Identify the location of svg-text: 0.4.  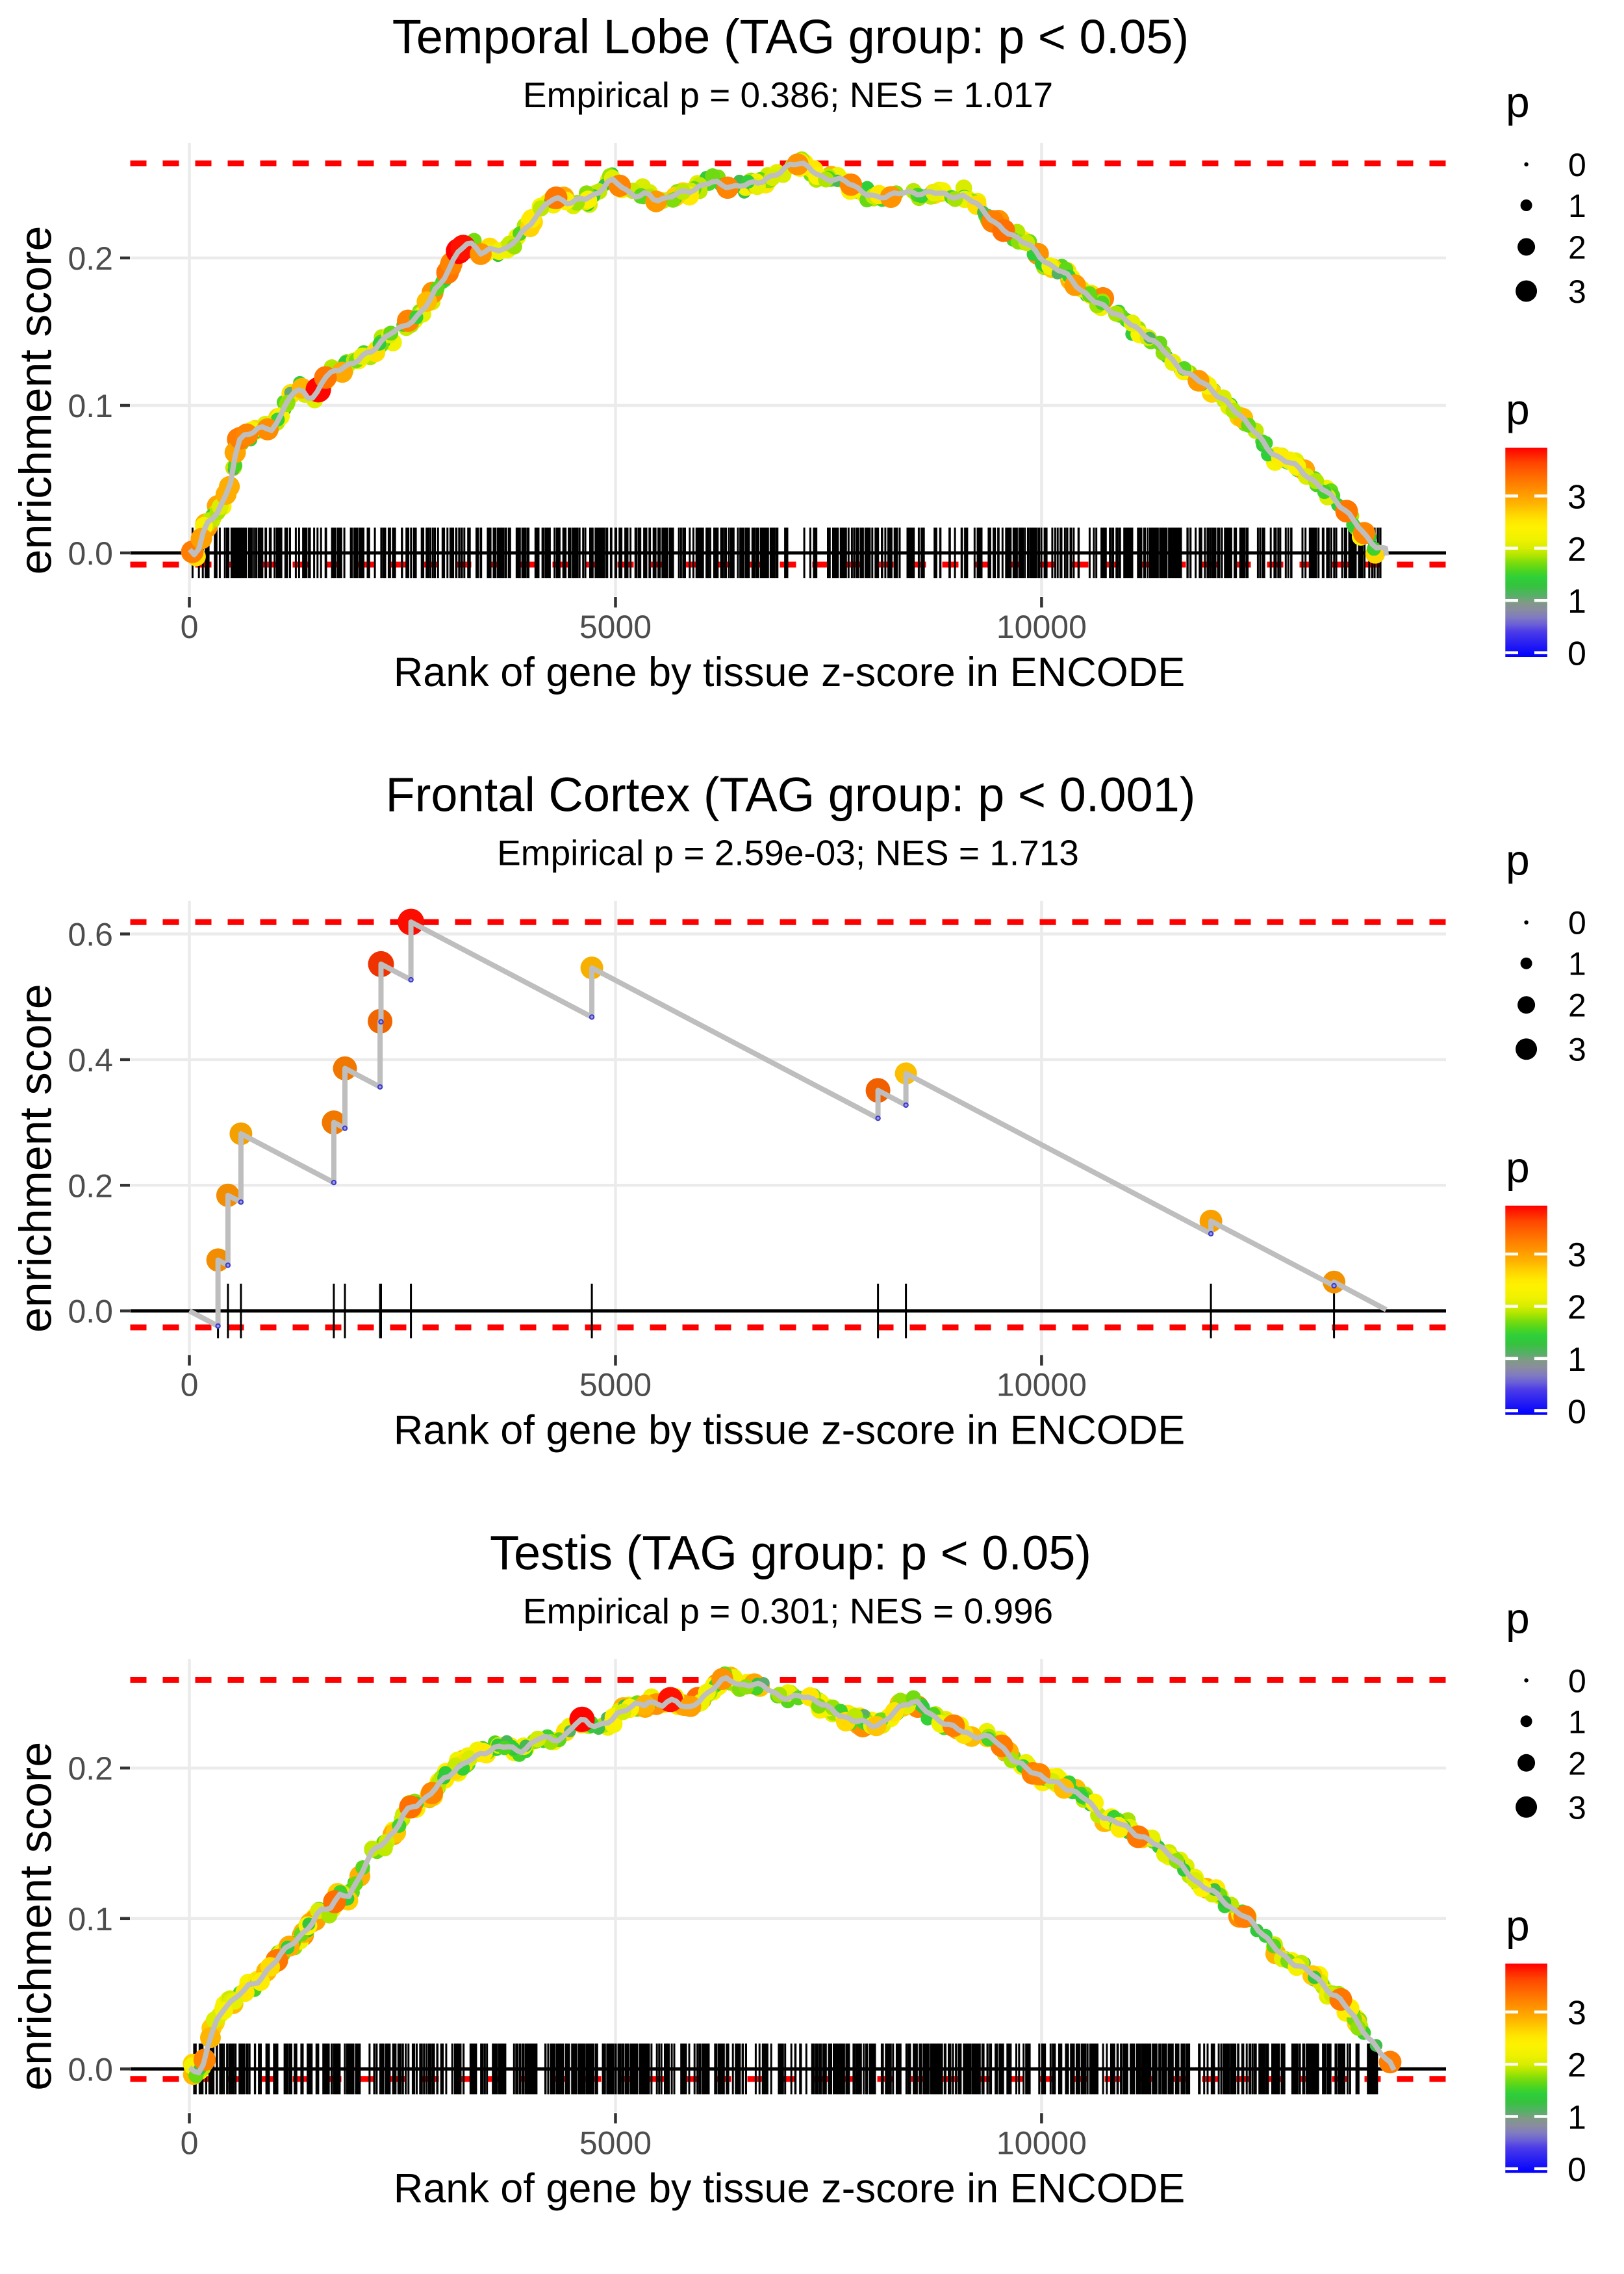
(90, 1060).